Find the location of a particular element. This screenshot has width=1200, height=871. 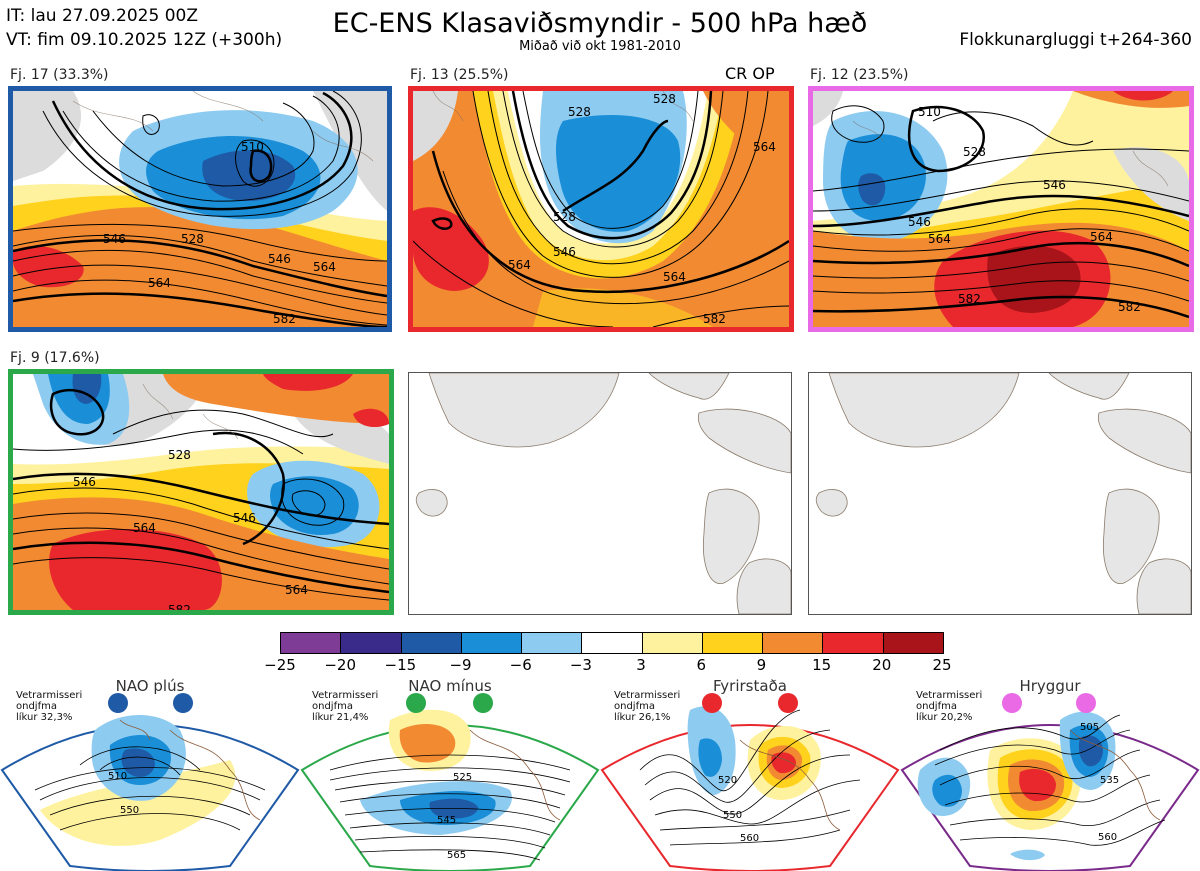

regime-3-map: 520 550 560 is located at coordinates (750, 782).